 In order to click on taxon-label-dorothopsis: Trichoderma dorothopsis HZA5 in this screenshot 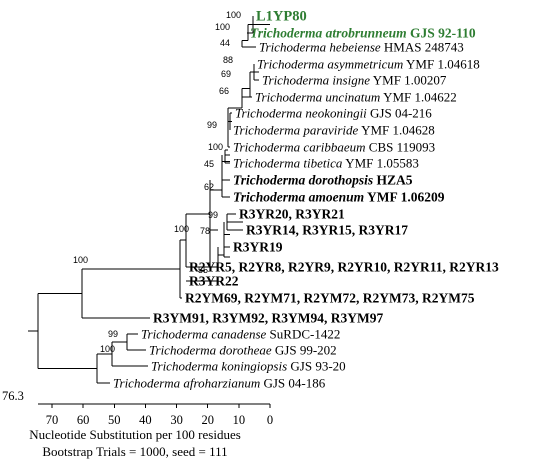, I will do `click(323, 180)`.